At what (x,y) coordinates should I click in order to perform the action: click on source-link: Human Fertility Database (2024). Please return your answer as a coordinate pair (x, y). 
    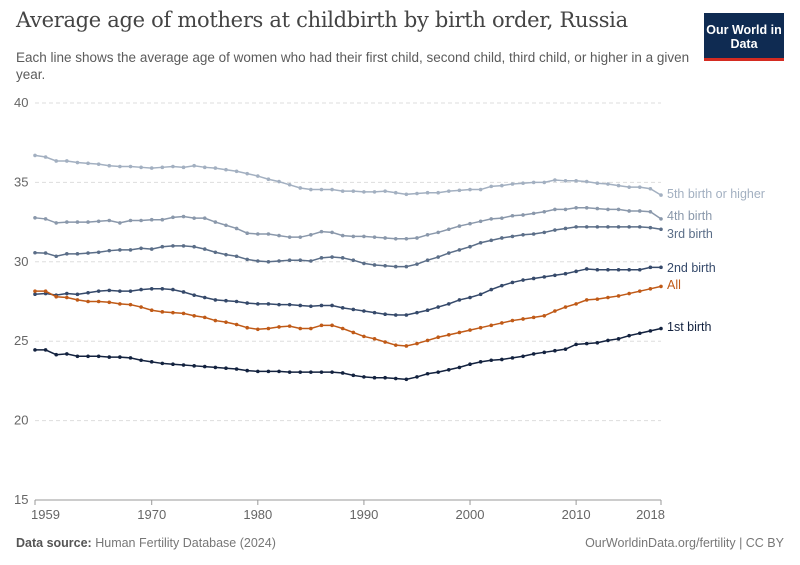
    Looking at the image, I should click on (185, 543).